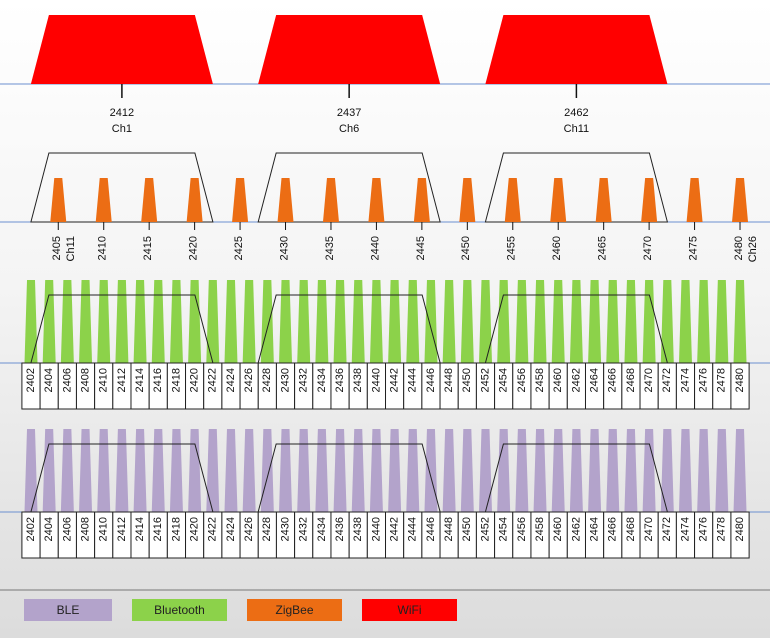 This screenshot has width=770, height=638. Describe the element at coordinates (685, 529) in the screenshot. I see `ble-freq-label: 2474` at that location.